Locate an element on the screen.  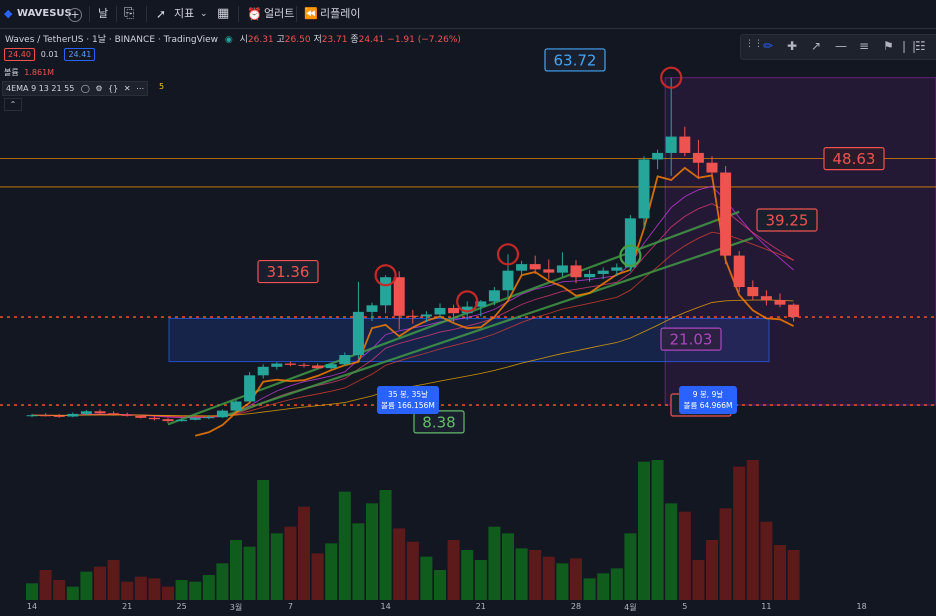
eye-icon: ◯ is located at coordinates (85, 88).